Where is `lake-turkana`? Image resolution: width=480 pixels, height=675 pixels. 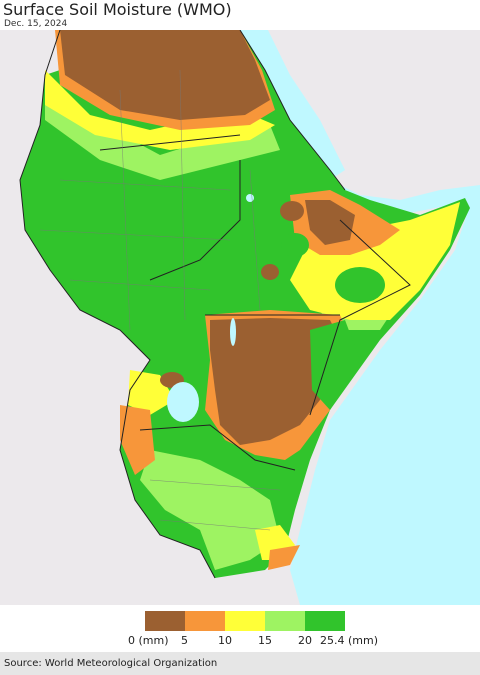 lake-turkana is located at coordinates (233, 332).